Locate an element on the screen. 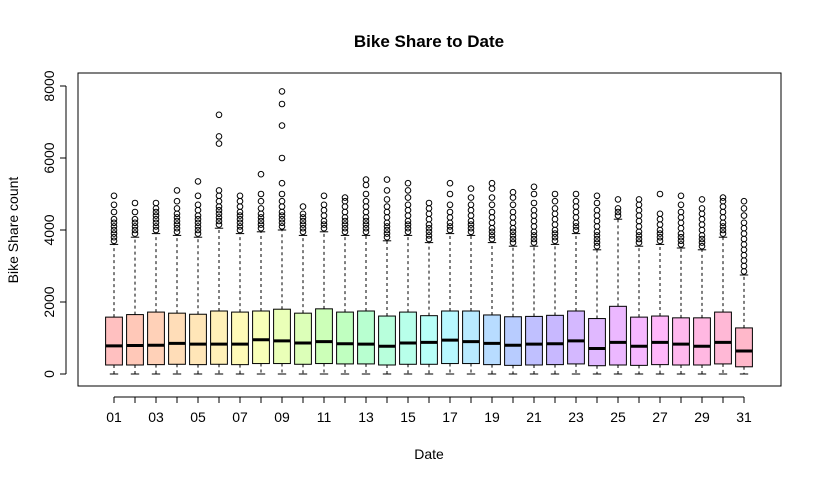  x-axis: 01 03 05 07 09 11 13 15 17 19 21 23 25 27 29 31 is located at coordinates (429, 410).